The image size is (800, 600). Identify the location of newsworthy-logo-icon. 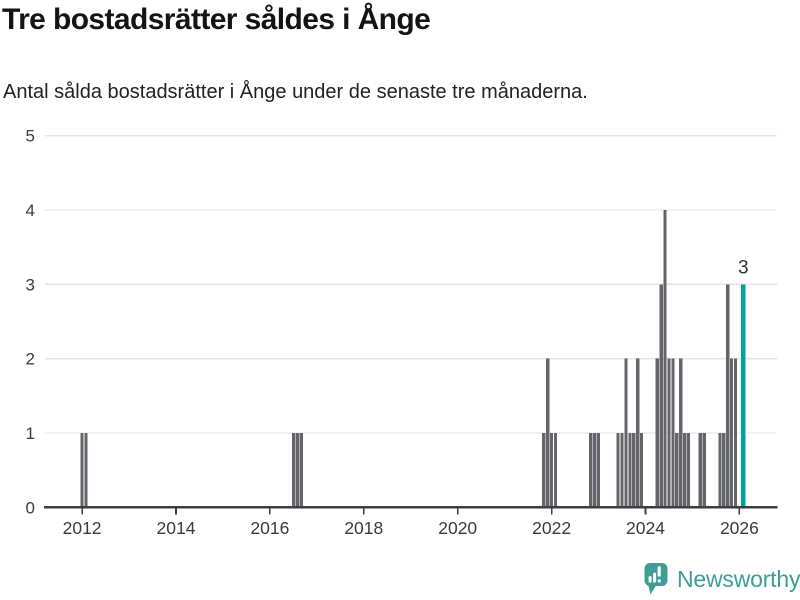
(656, 579).